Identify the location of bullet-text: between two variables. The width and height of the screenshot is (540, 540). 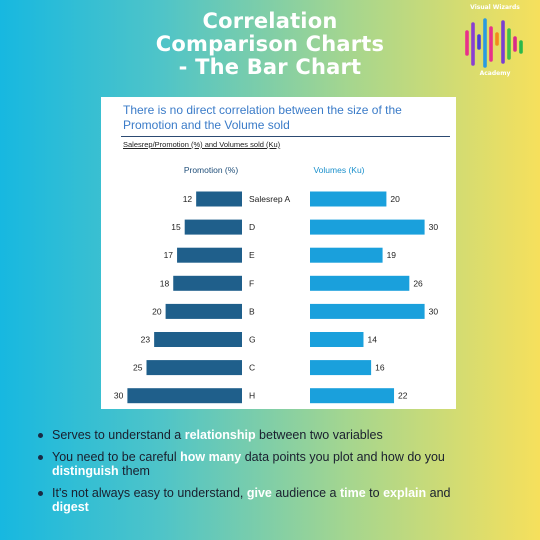
(319, 435).